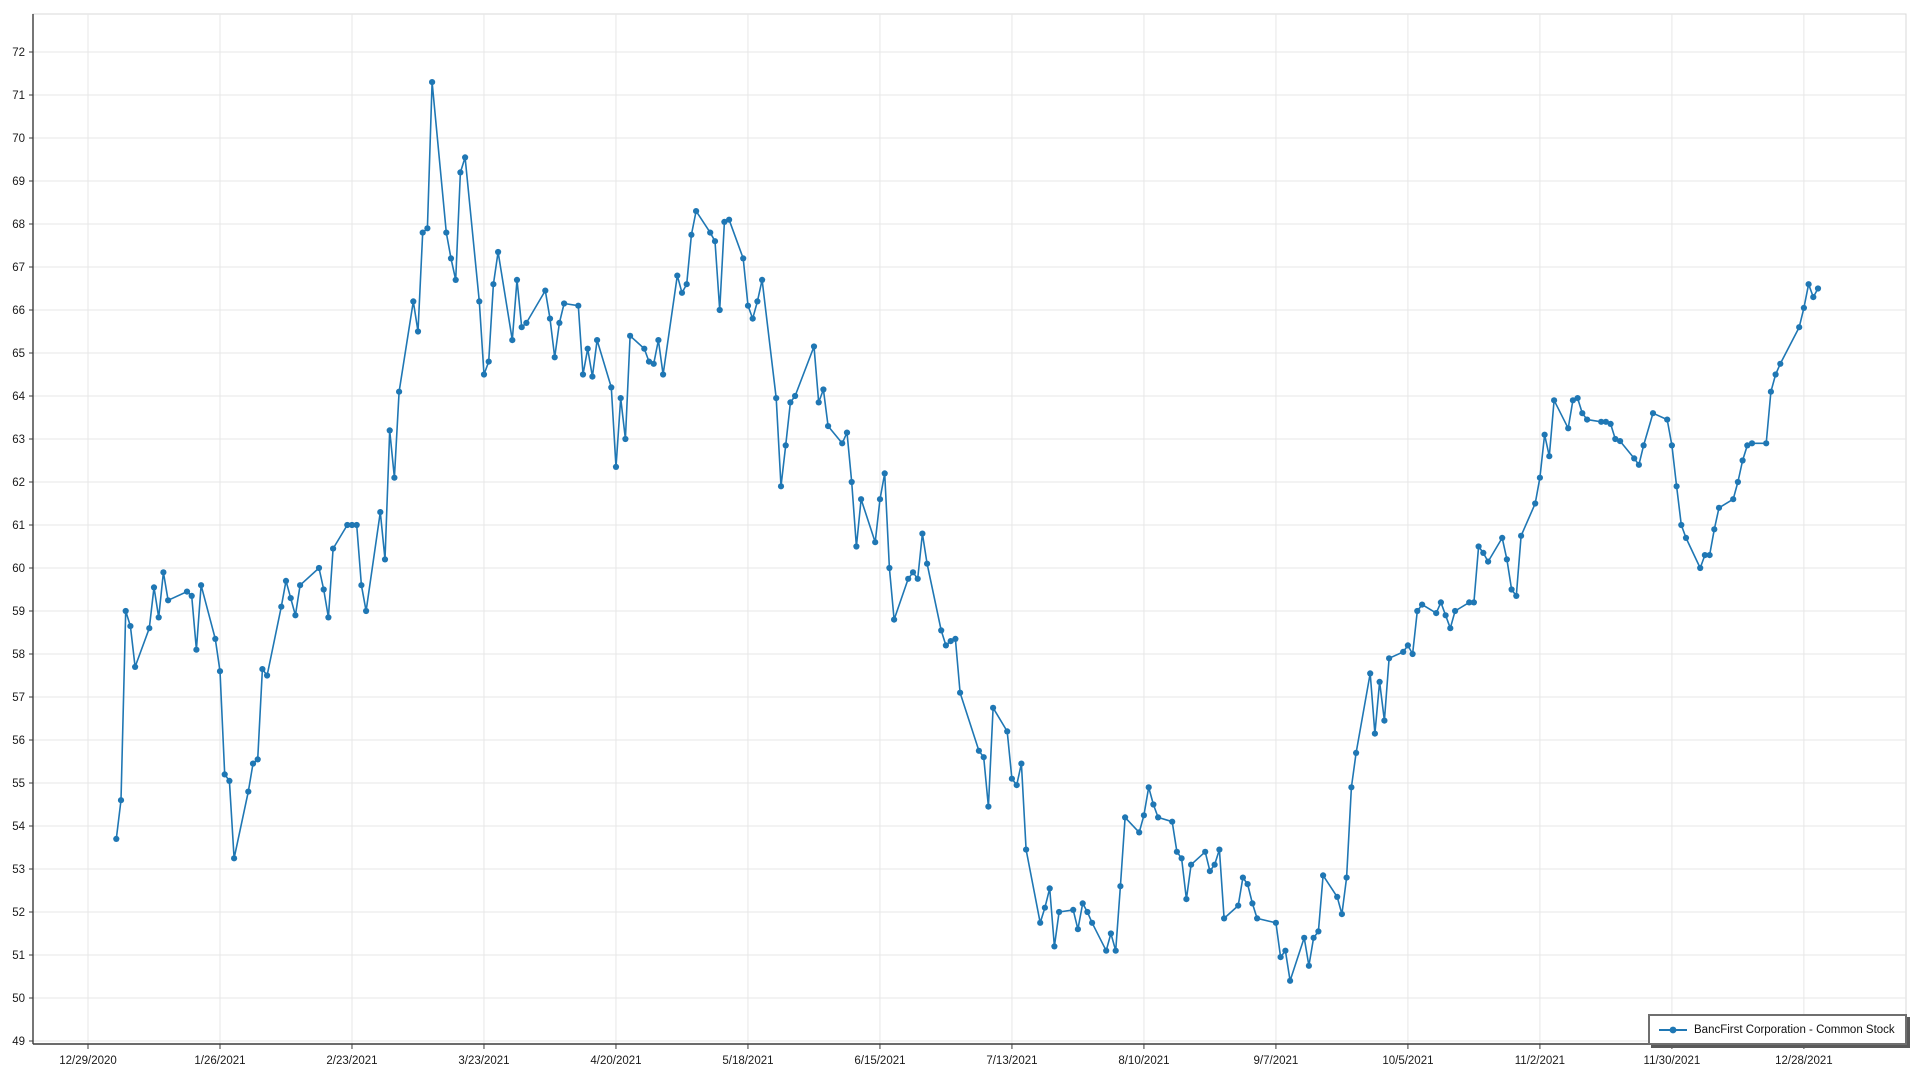 The width and height of the screenshot is (1920, 1080). Describe the element at coordinates (1672, 1061) in the screenshot. I see `x-axis-label: 11/30/2021` at that location.